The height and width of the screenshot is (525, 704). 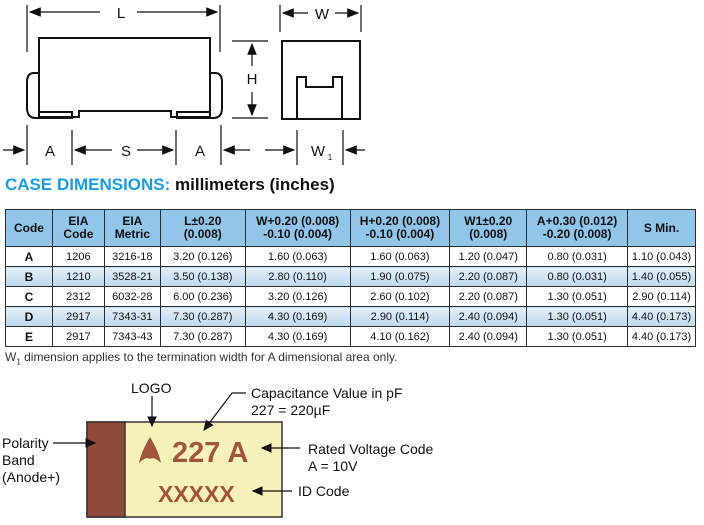 What do you see at coordinates (25, 443) in the screenshot?
I see `polarity-label-1: Polarity` at bounding box center [25, 443].